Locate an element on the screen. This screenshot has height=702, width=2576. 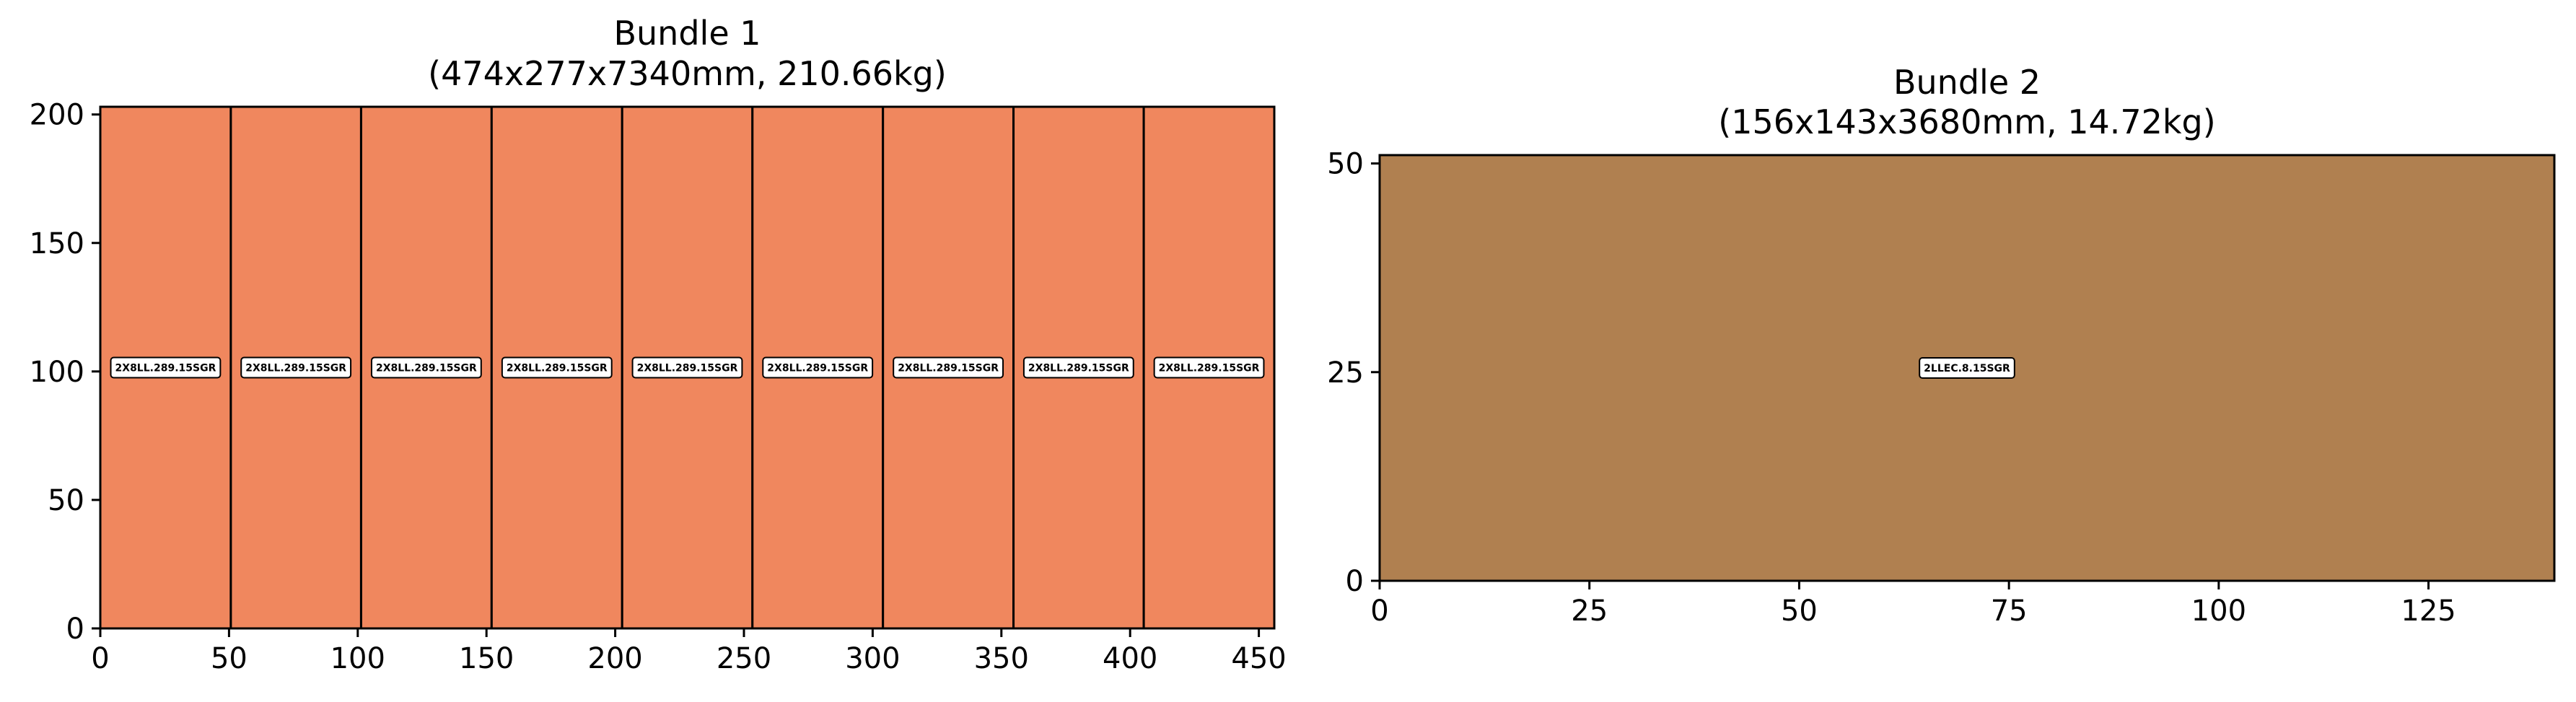
chart-title: Bundle 2 is located at coordinates (1967, 82).